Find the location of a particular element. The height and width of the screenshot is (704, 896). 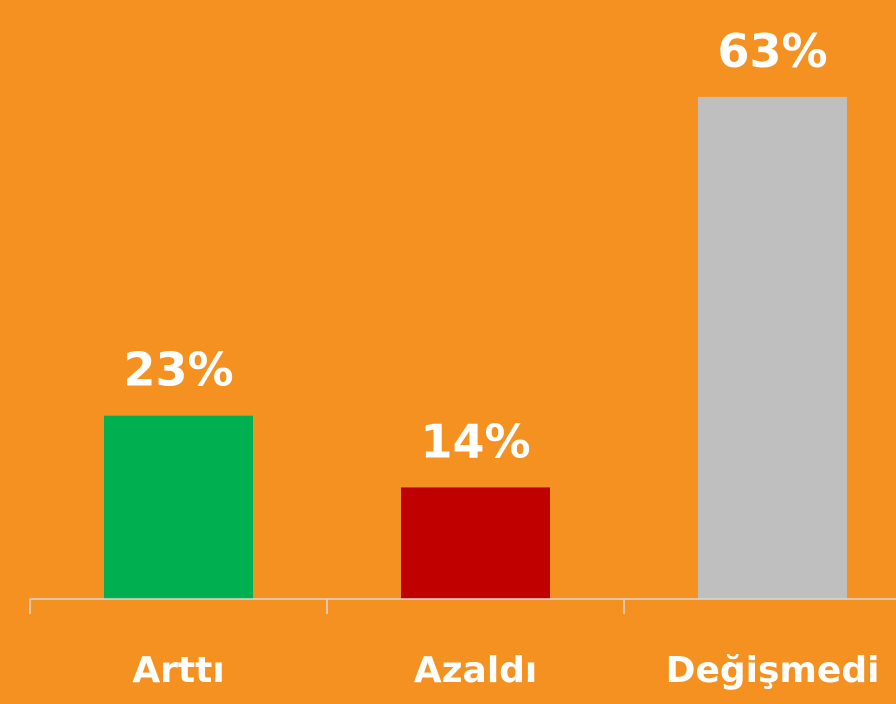

x-tick-label: Arttı is located at coordinates (178, 670).